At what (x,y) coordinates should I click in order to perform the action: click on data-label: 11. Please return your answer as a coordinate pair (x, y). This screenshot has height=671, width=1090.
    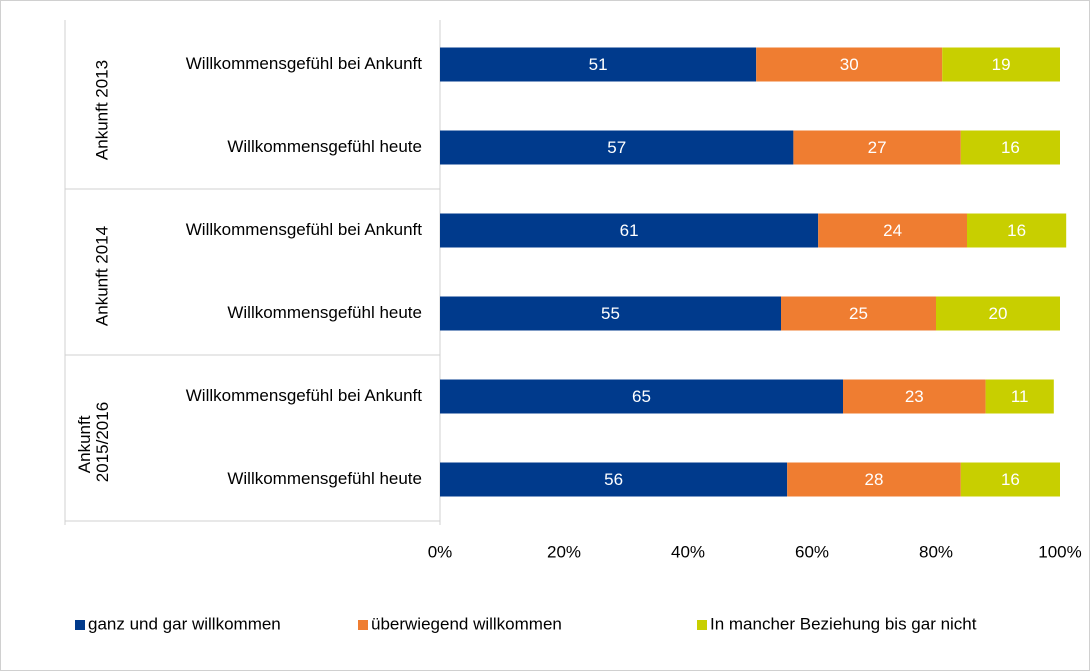
    Looking at the image, I should click on (1020, 396).